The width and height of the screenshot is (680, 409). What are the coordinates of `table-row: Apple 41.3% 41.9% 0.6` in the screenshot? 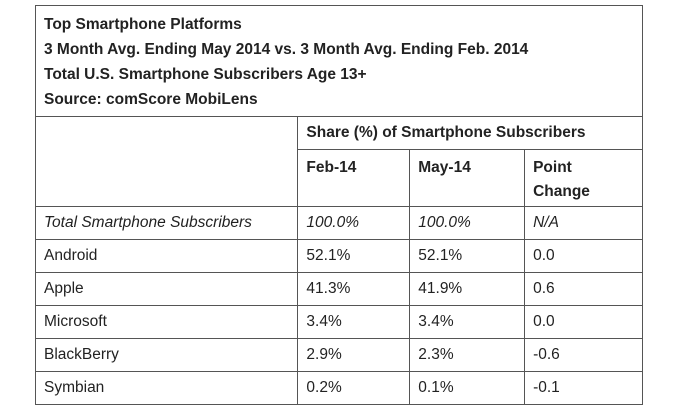 It's located at (338, 289).